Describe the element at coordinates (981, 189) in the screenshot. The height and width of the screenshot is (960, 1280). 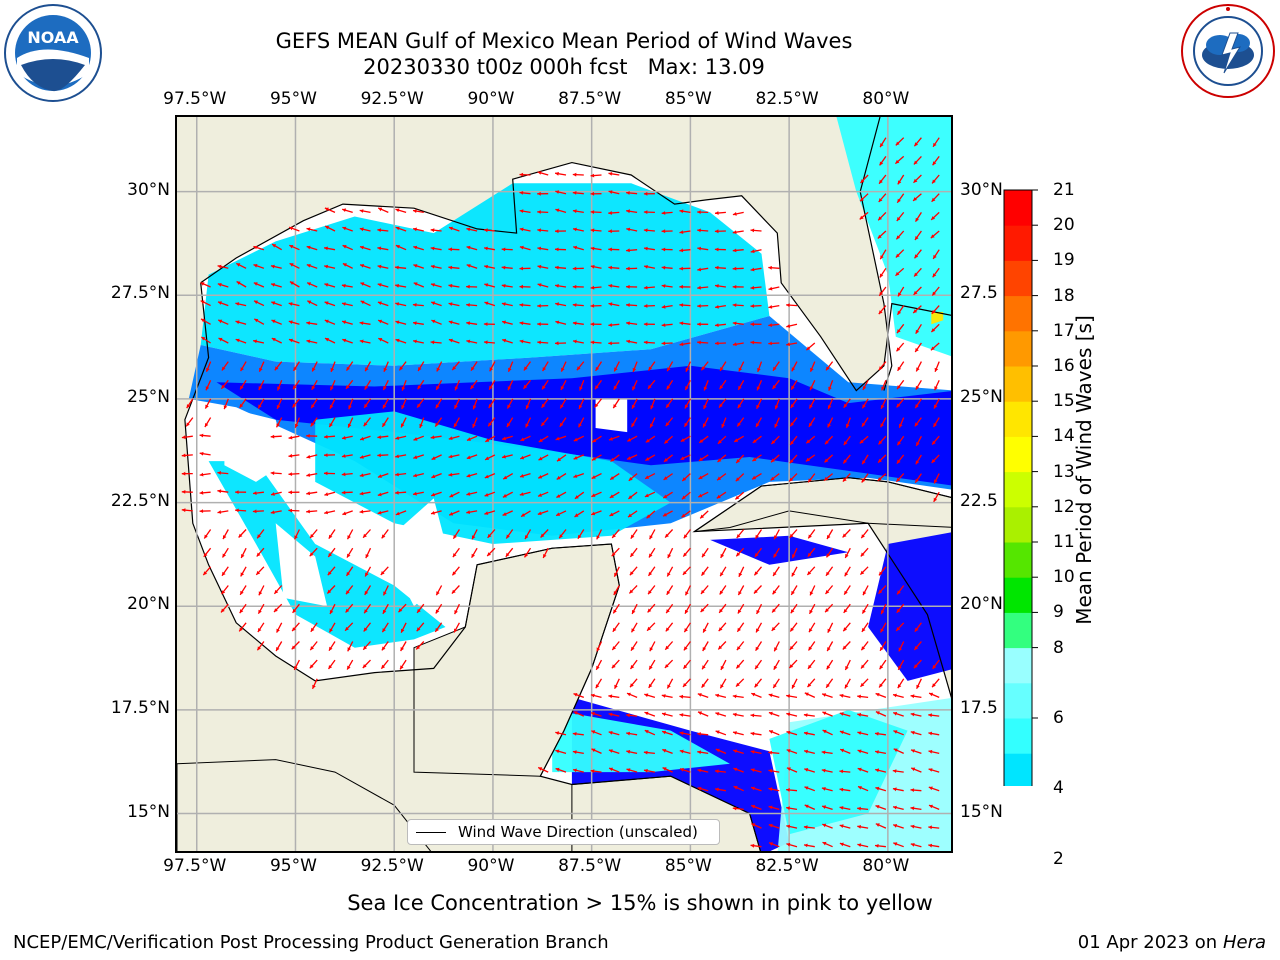
I see `lat-tick-right: 30°N` at that location.